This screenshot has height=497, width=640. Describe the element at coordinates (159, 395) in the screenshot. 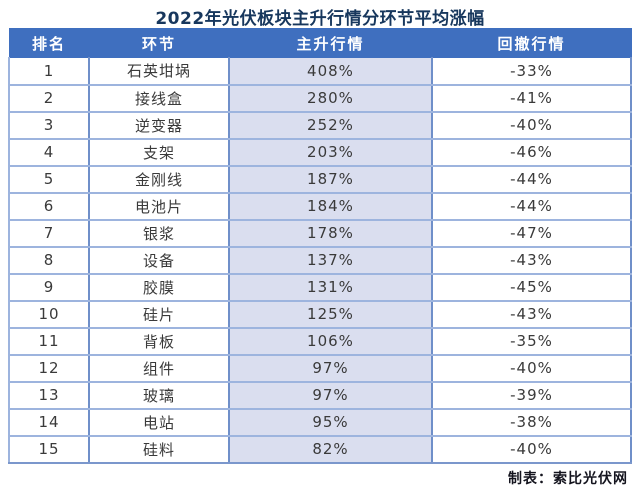

I see `segment-cell: 玻璃` at that location.